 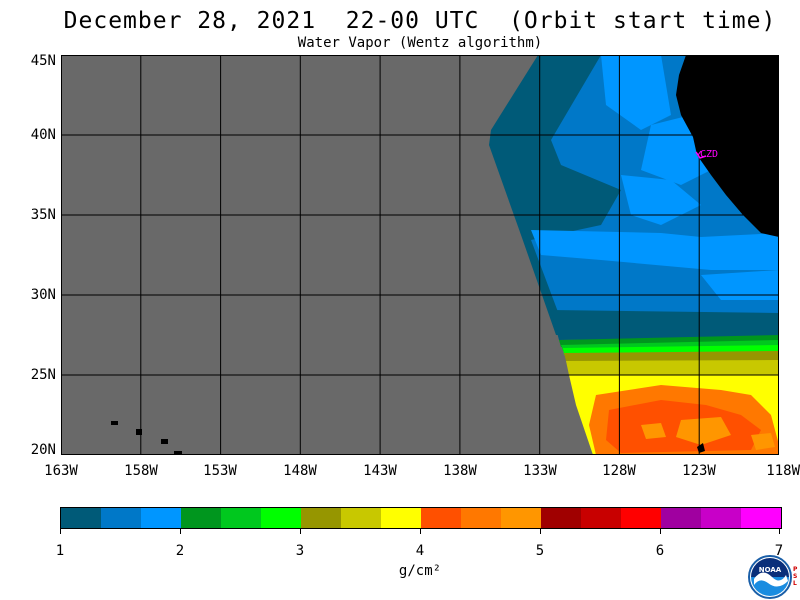 I want to click on lon-label-153w: 153W, so click(x=220, y=471).